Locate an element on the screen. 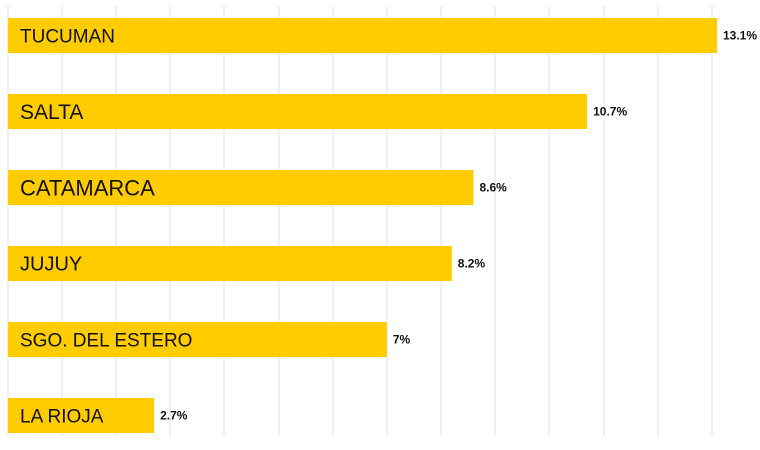  category-label: TUCUMAN is located at coordinates (67, 36).